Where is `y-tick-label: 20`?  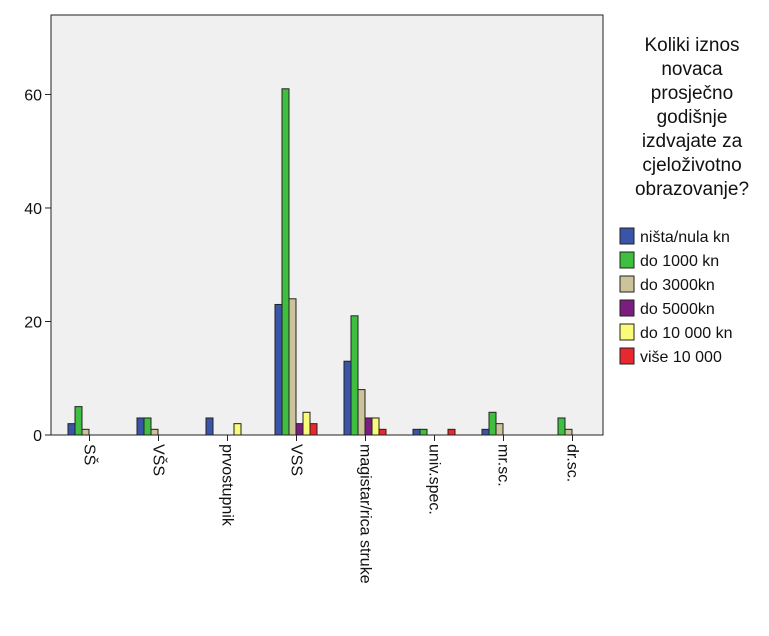
y-tick-label: 20 is located at coordinates (33, 322).